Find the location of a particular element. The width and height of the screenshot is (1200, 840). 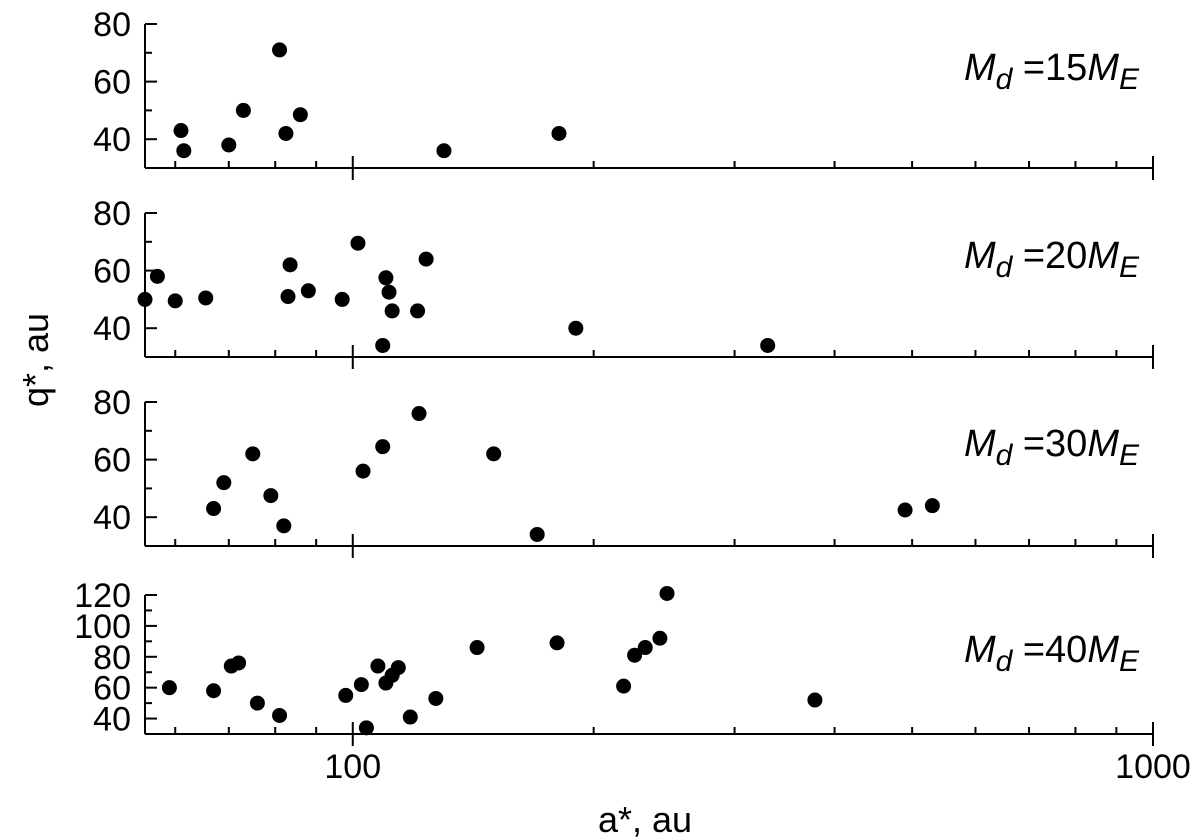

x-tick-label: 100 is located at coordinates (352, 767).